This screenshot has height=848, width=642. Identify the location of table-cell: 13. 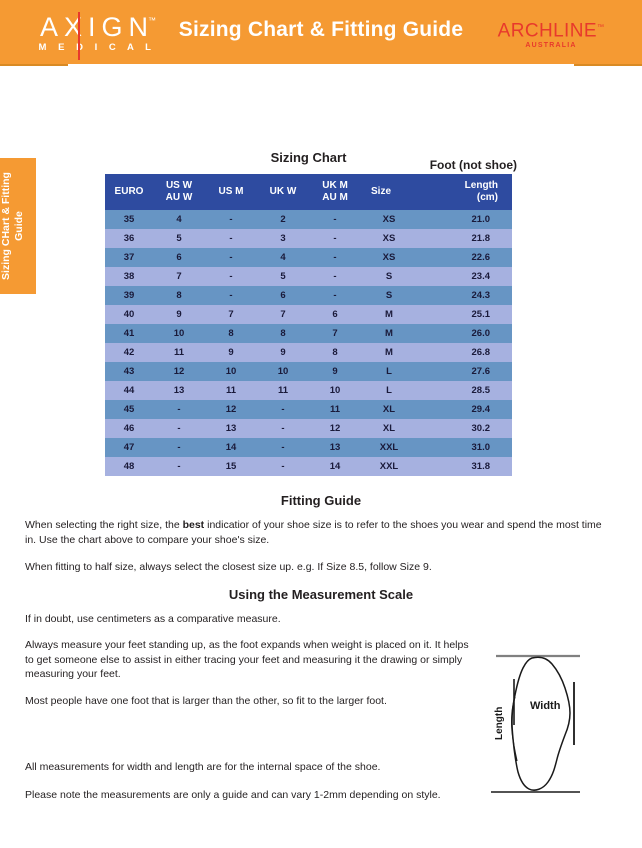
(179, 390).